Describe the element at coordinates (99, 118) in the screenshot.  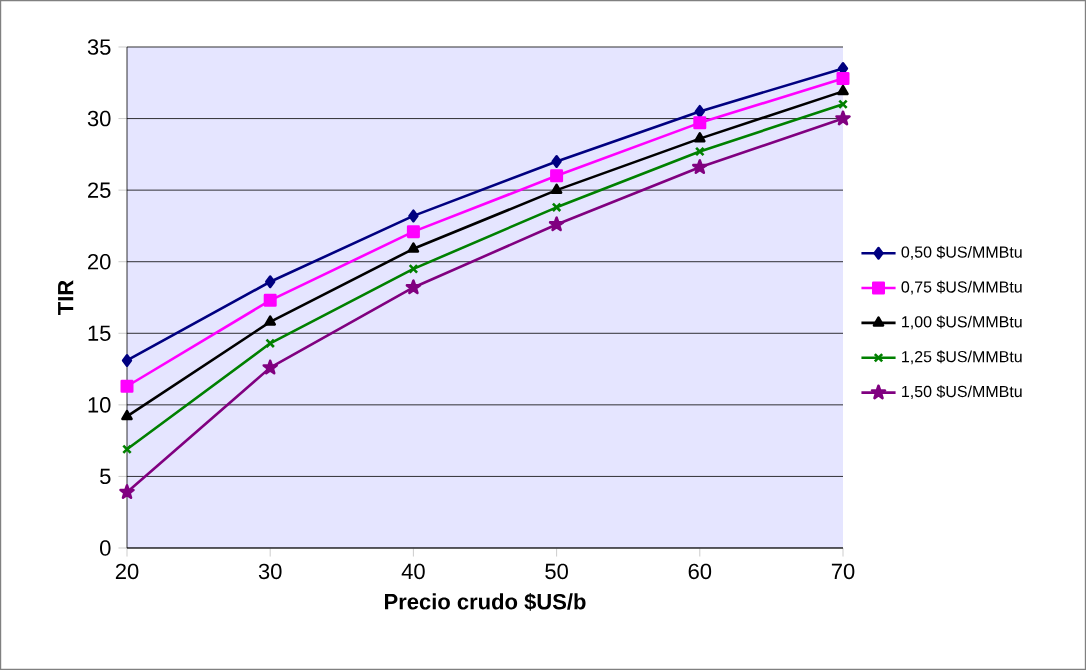
I see `y-tick-label: 30` at that location.